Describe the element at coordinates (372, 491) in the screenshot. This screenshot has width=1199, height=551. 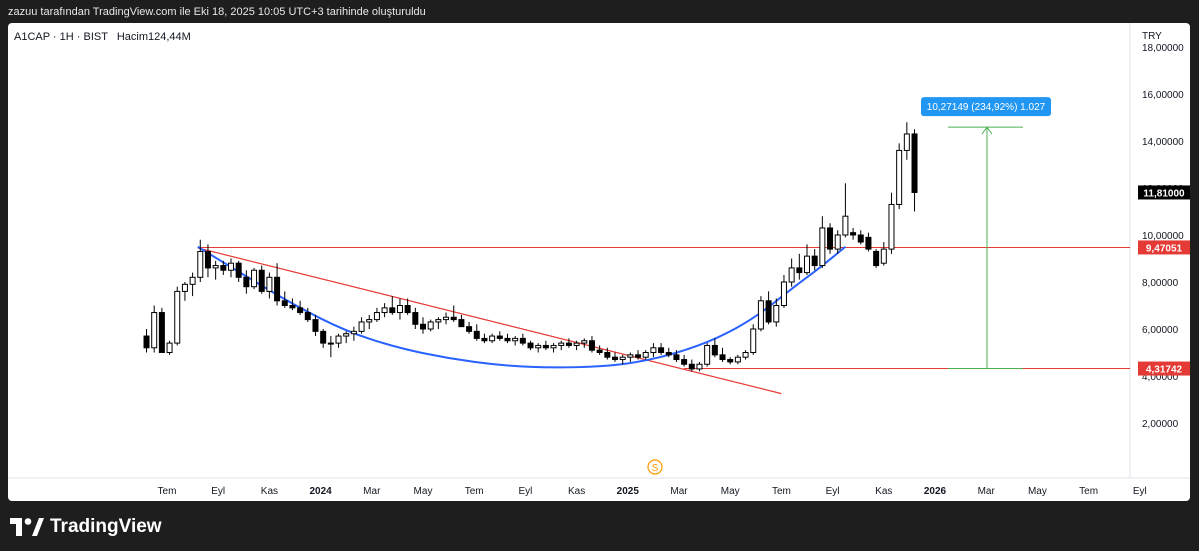
I see `x-tick-label: Mar` at that location.